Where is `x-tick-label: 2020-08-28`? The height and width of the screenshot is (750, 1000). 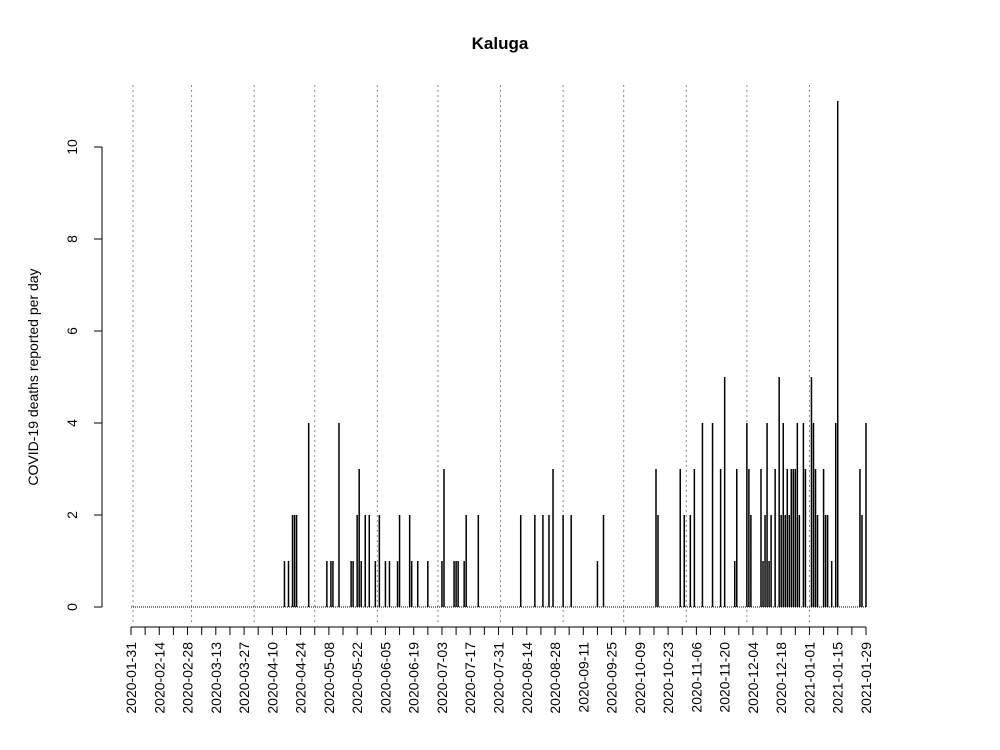 x-tick-label: 2020-08-28 is located at coordinates (555, 678).